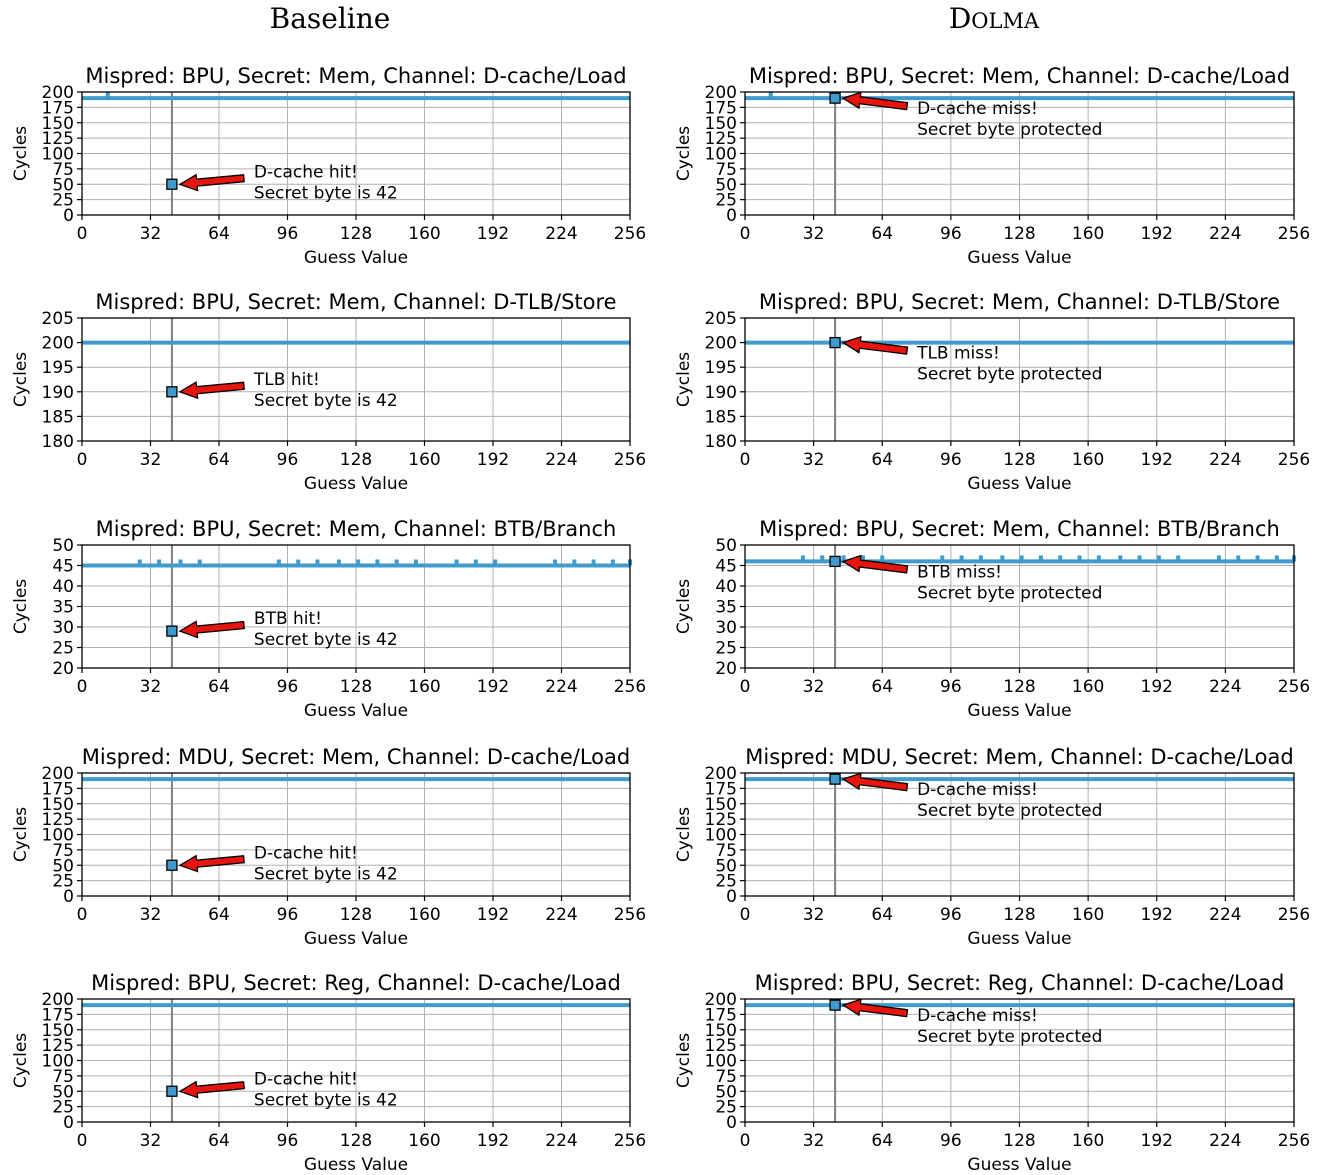 The width and height of the screenshot is (1325, 1175). Describe the element at coordinates (286, 380) in the screenshot. I see `annotation-text: TLB hit!` at that location.